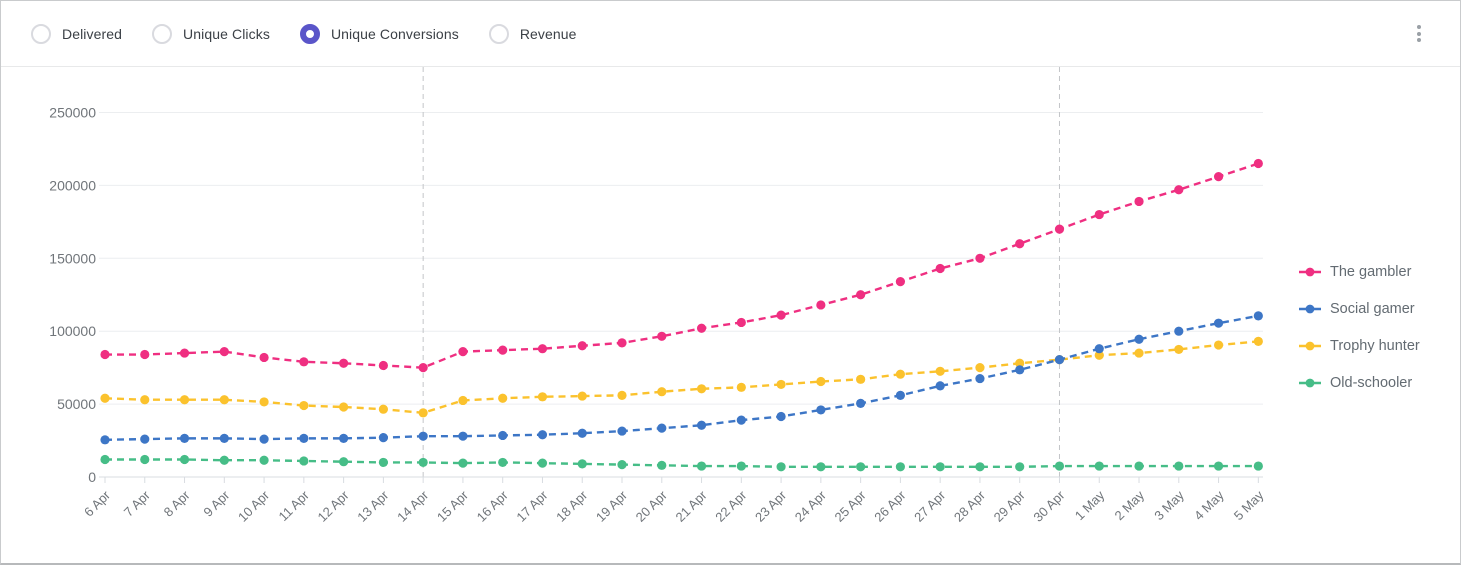 Image resolution: width=1461 pixels, height=565 pixels. What do you see at coordinates (76, 33) in the screenshot?
I see `radio-option-delivered: Delivered` at bounding box center [76, 33].